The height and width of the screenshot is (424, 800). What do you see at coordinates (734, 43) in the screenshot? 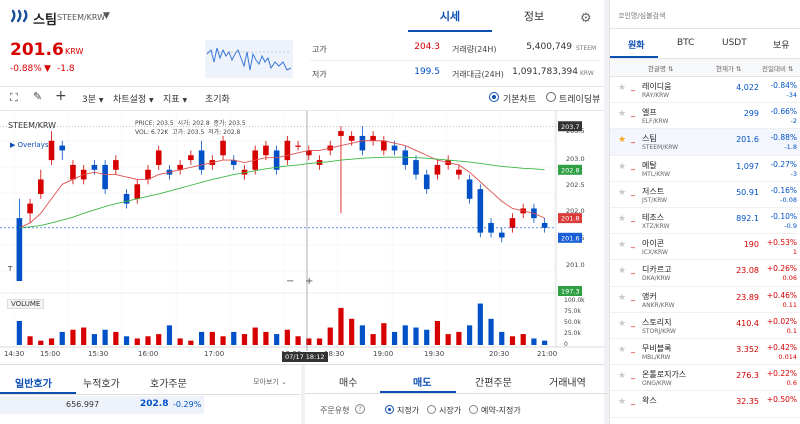
I see `tab-usdt: USDT` at bounding box center [734, 43].